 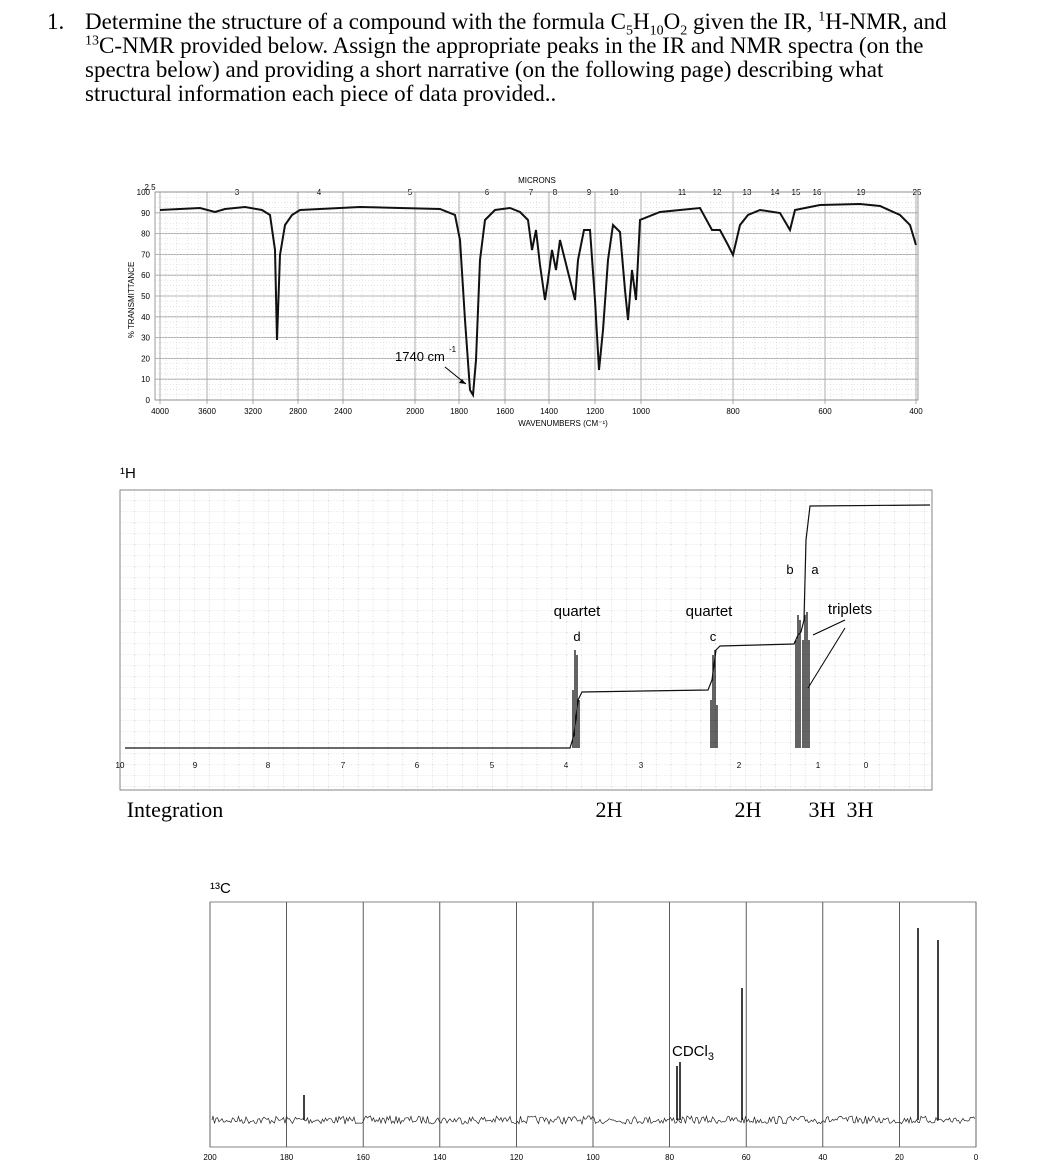 I want to click on c-nmr-tick-label: 40, so click(x=822, y=1157).